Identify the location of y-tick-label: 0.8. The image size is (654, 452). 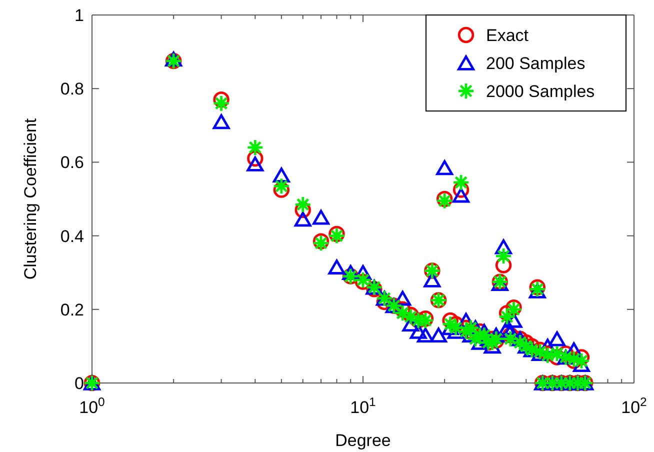
(72, 89).